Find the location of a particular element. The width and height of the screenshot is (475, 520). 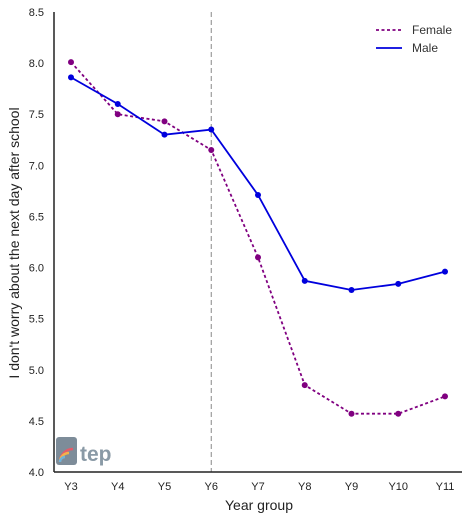

tep-logo: tep is located at coordinates (84, 451).